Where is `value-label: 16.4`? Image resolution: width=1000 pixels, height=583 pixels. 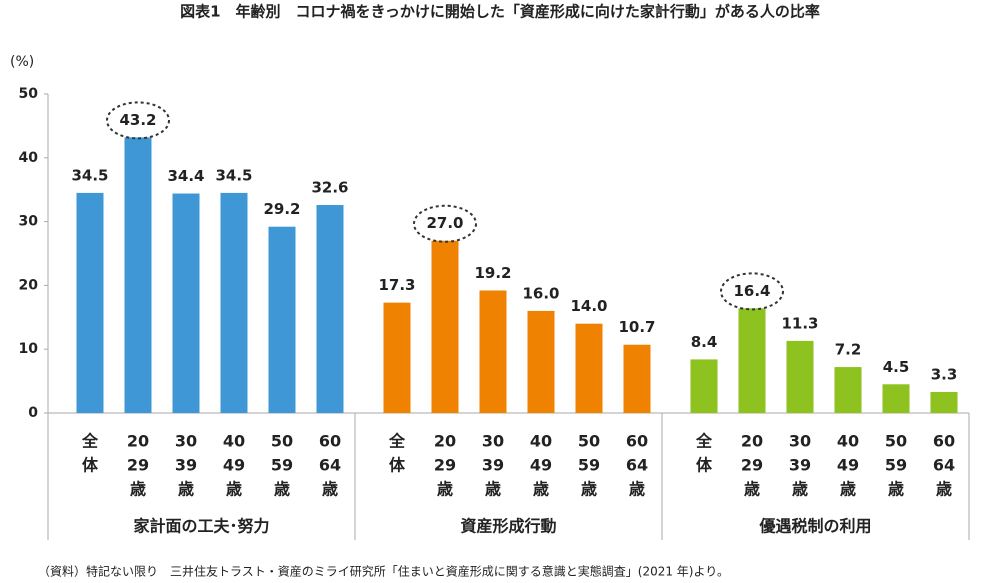 value-label: 16.4 is located at coordinates (751, 291).